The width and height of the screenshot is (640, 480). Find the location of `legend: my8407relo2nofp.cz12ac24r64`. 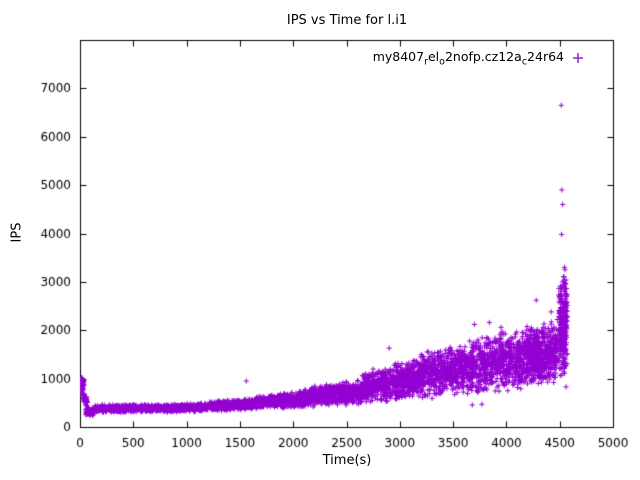

legend: my8407relo2nofp.cz12ac24r64 is located at coordinates (478, 58).